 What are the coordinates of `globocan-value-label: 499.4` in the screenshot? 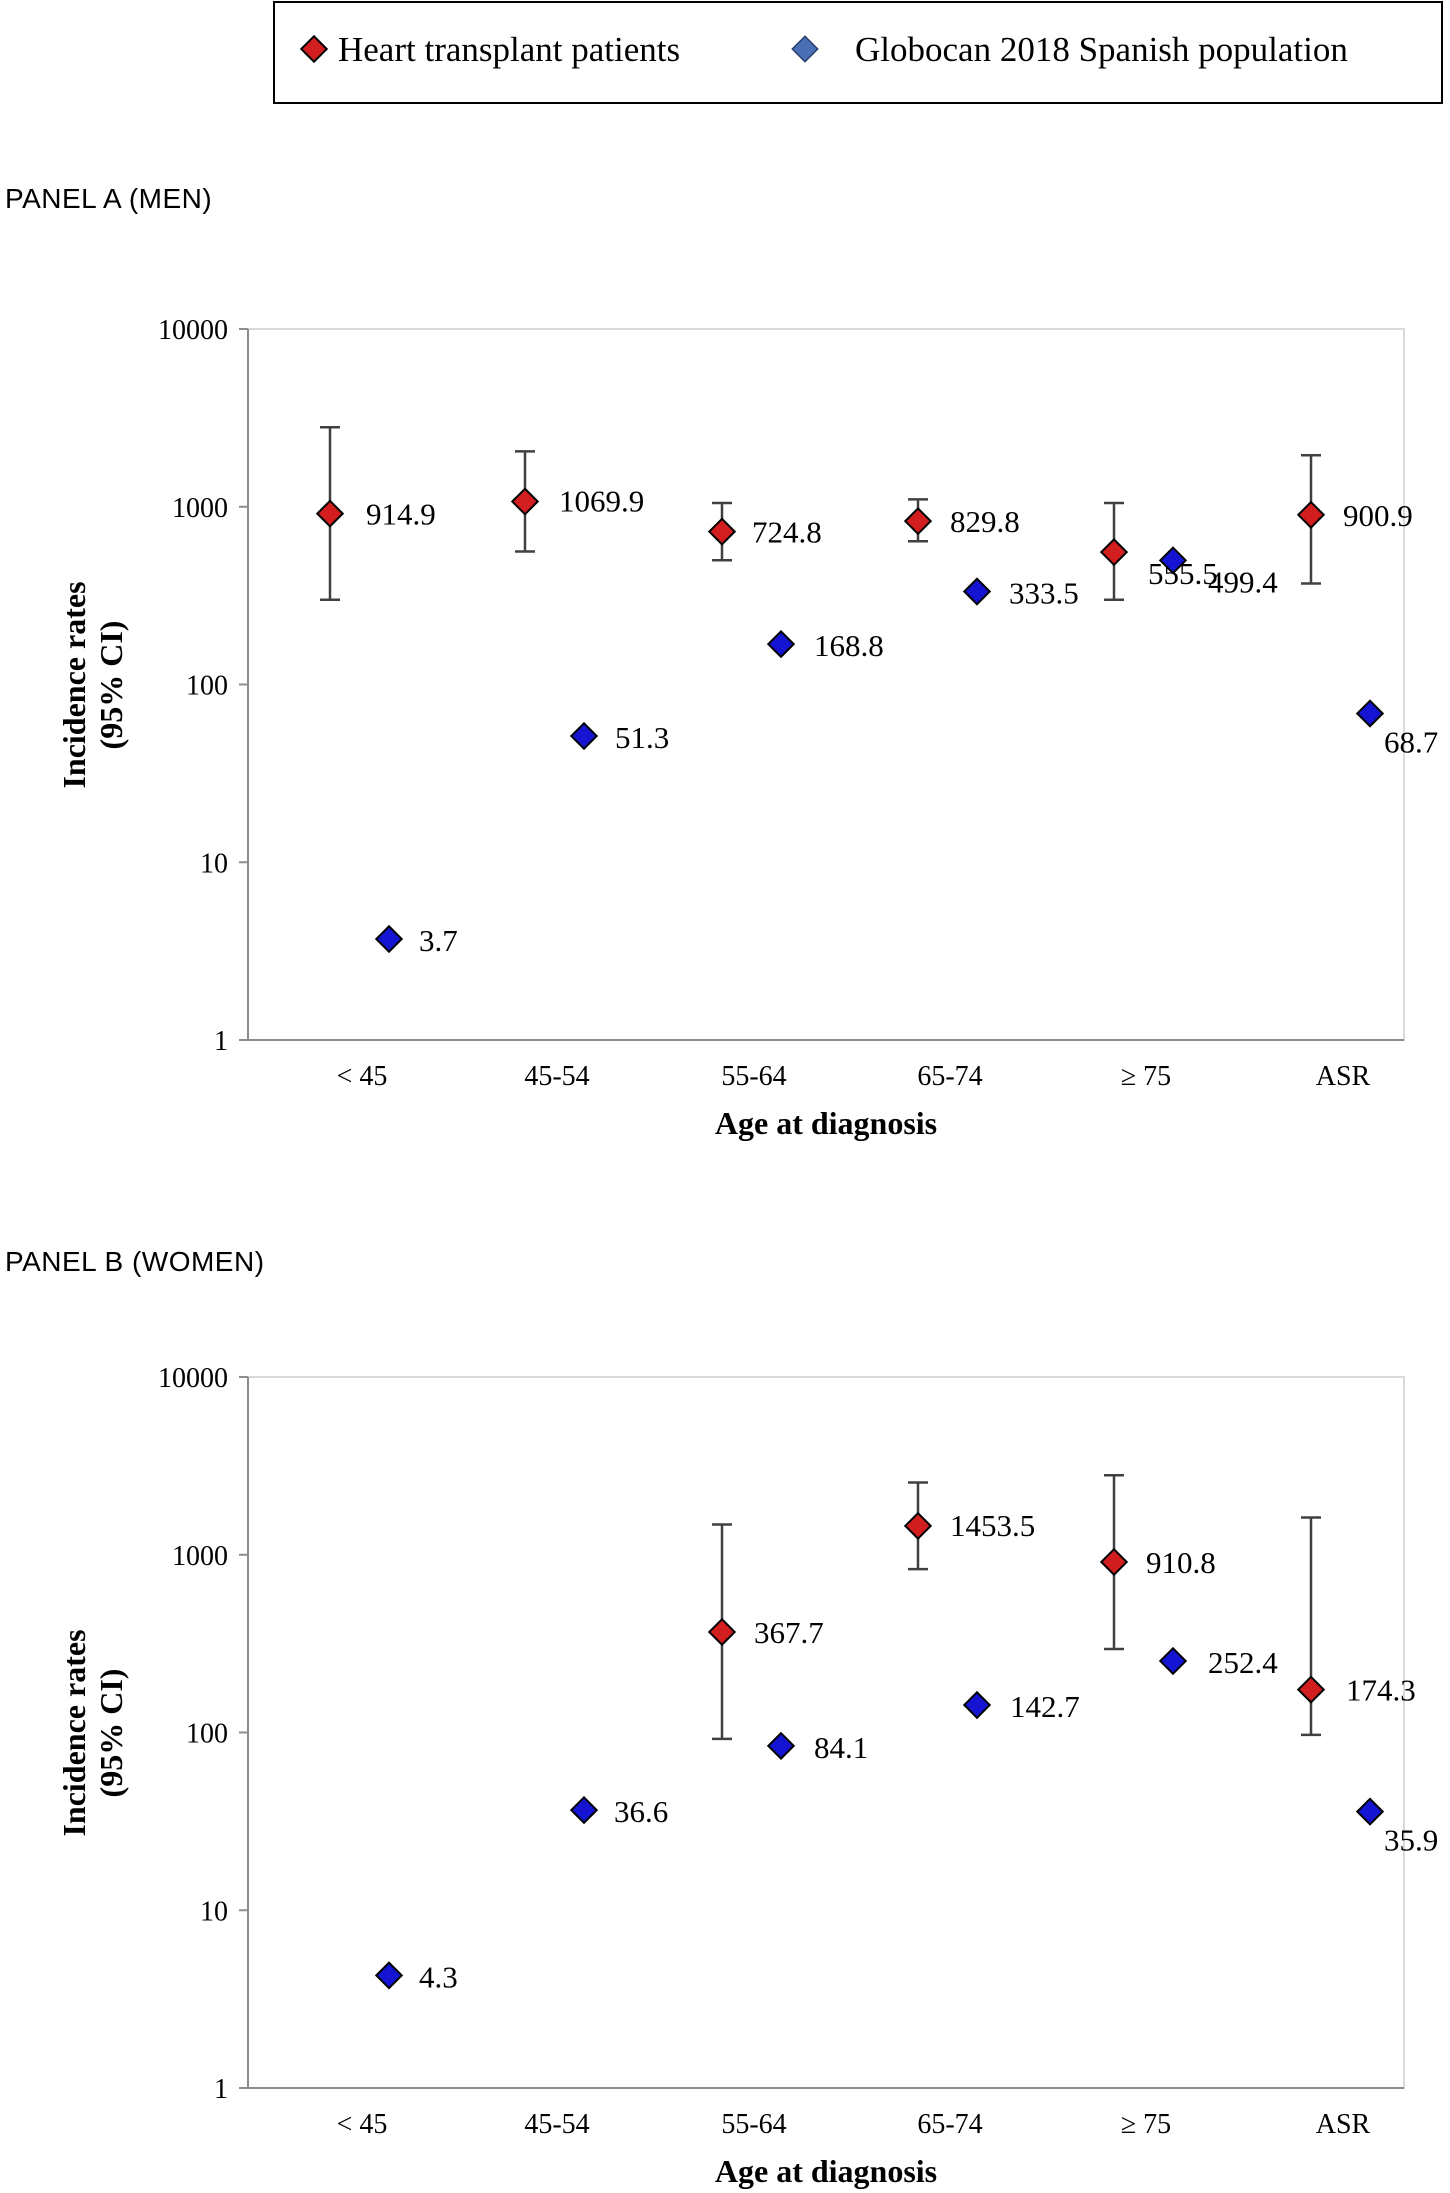 It's located at (1243, 581).